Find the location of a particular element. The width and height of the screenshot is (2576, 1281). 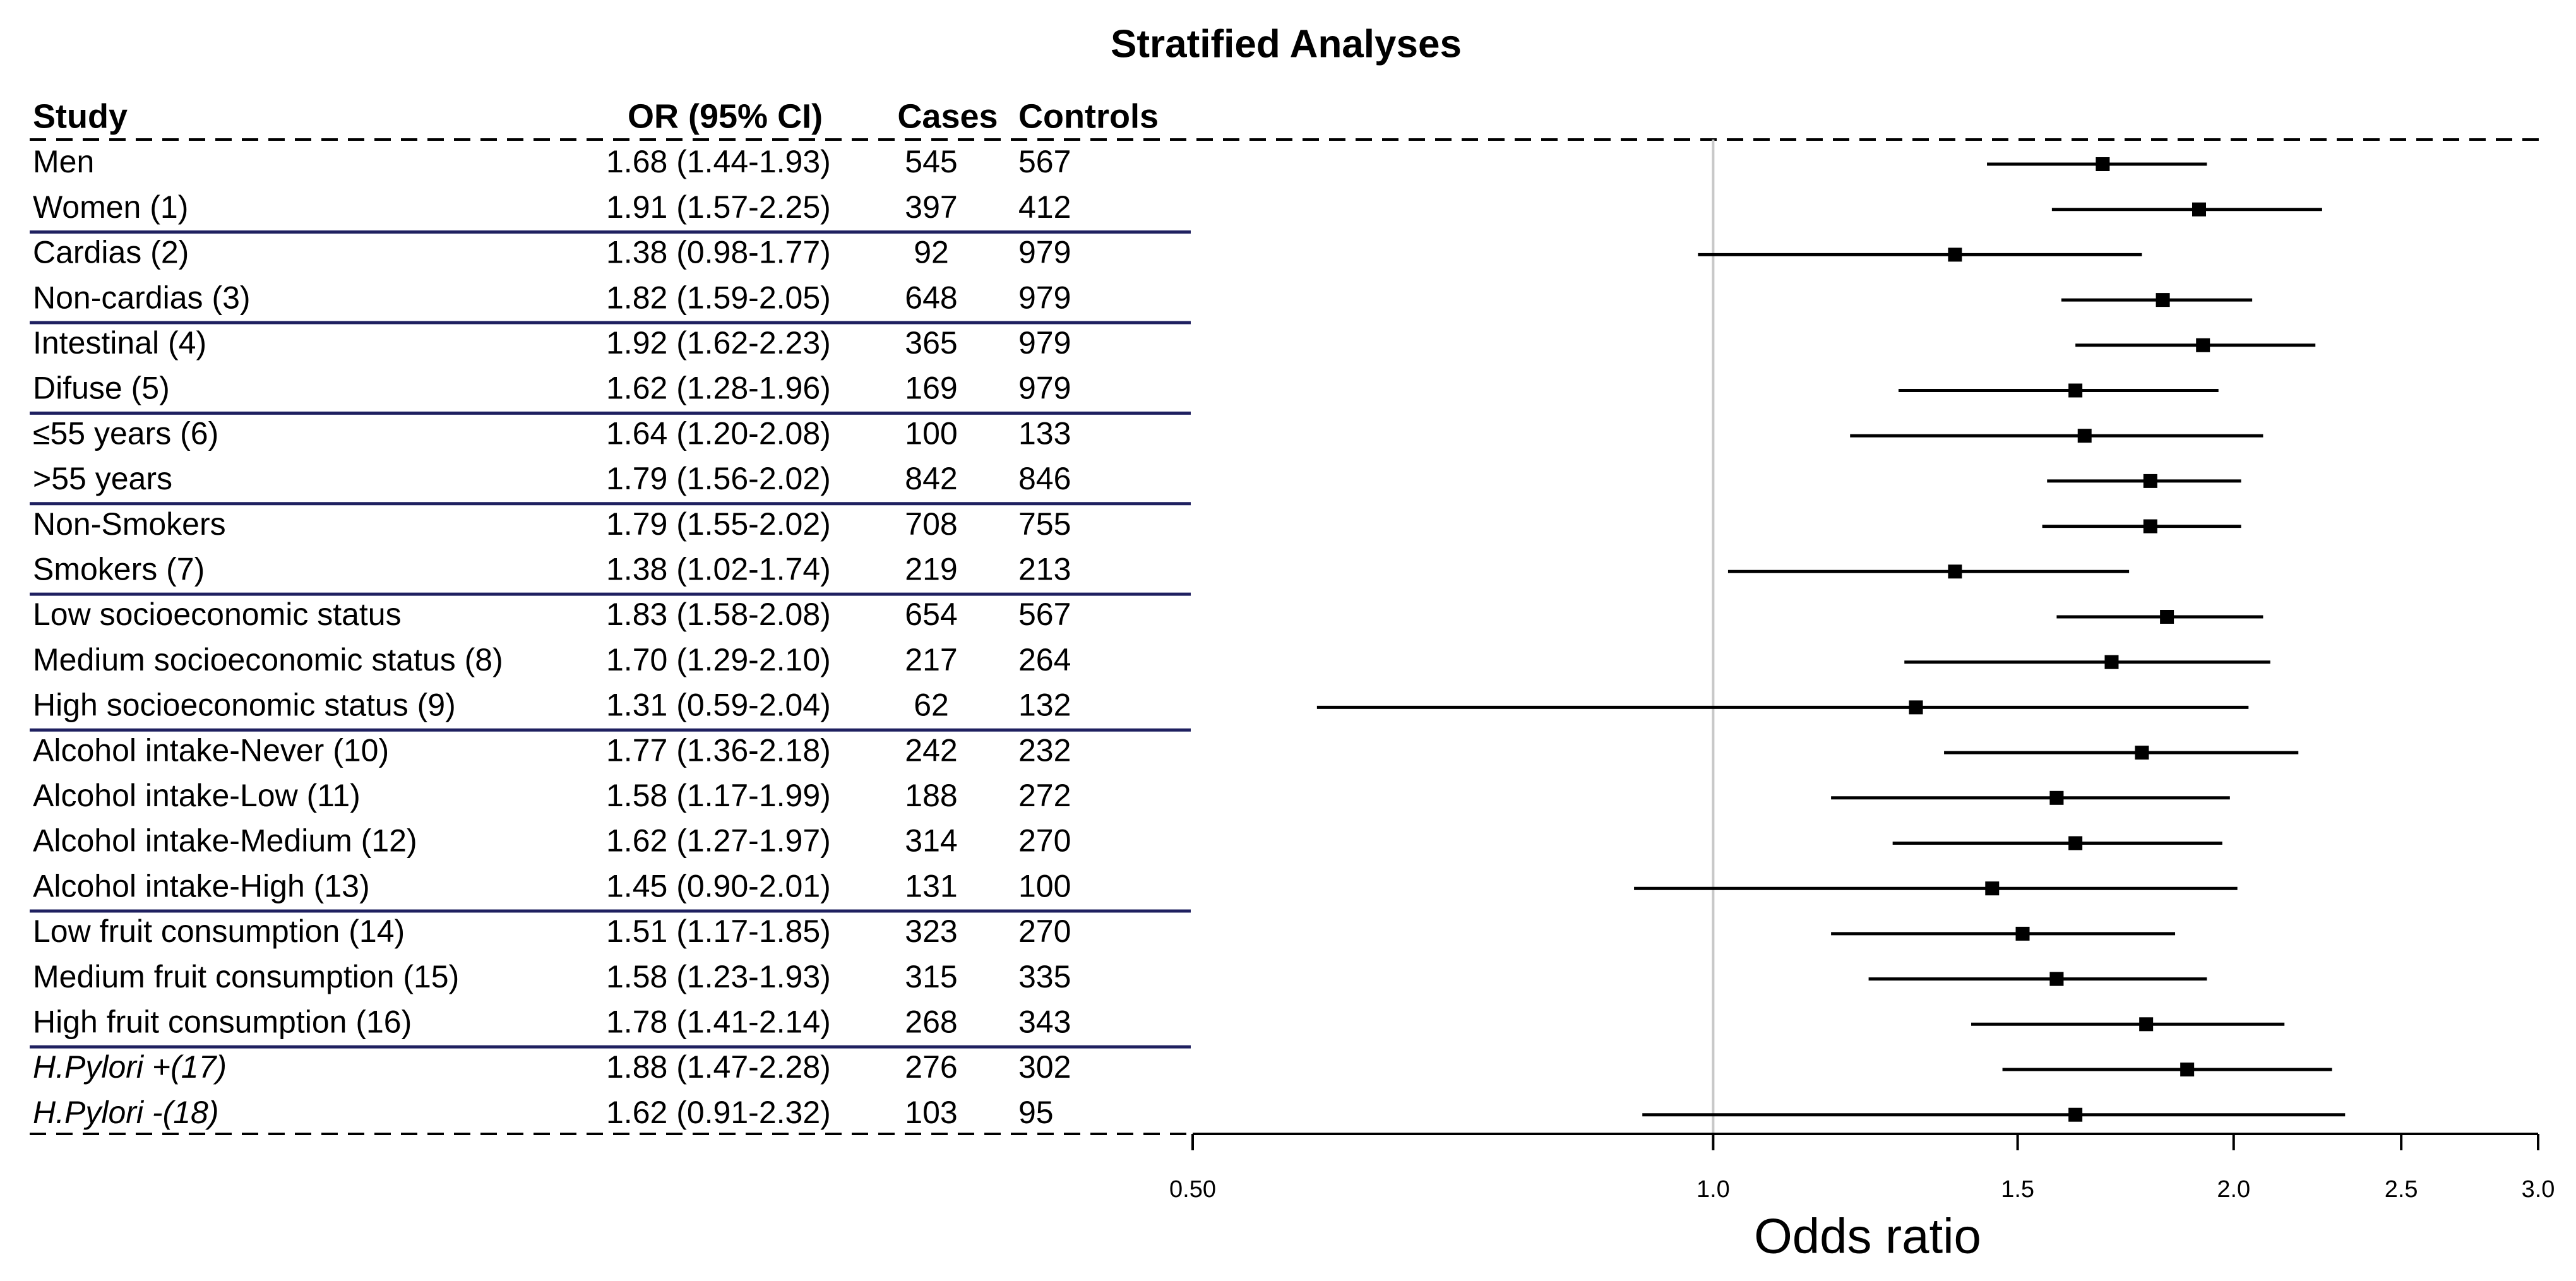

or-ci: 1.79 (1.56-2.02) is located at coordinates (718, 478).